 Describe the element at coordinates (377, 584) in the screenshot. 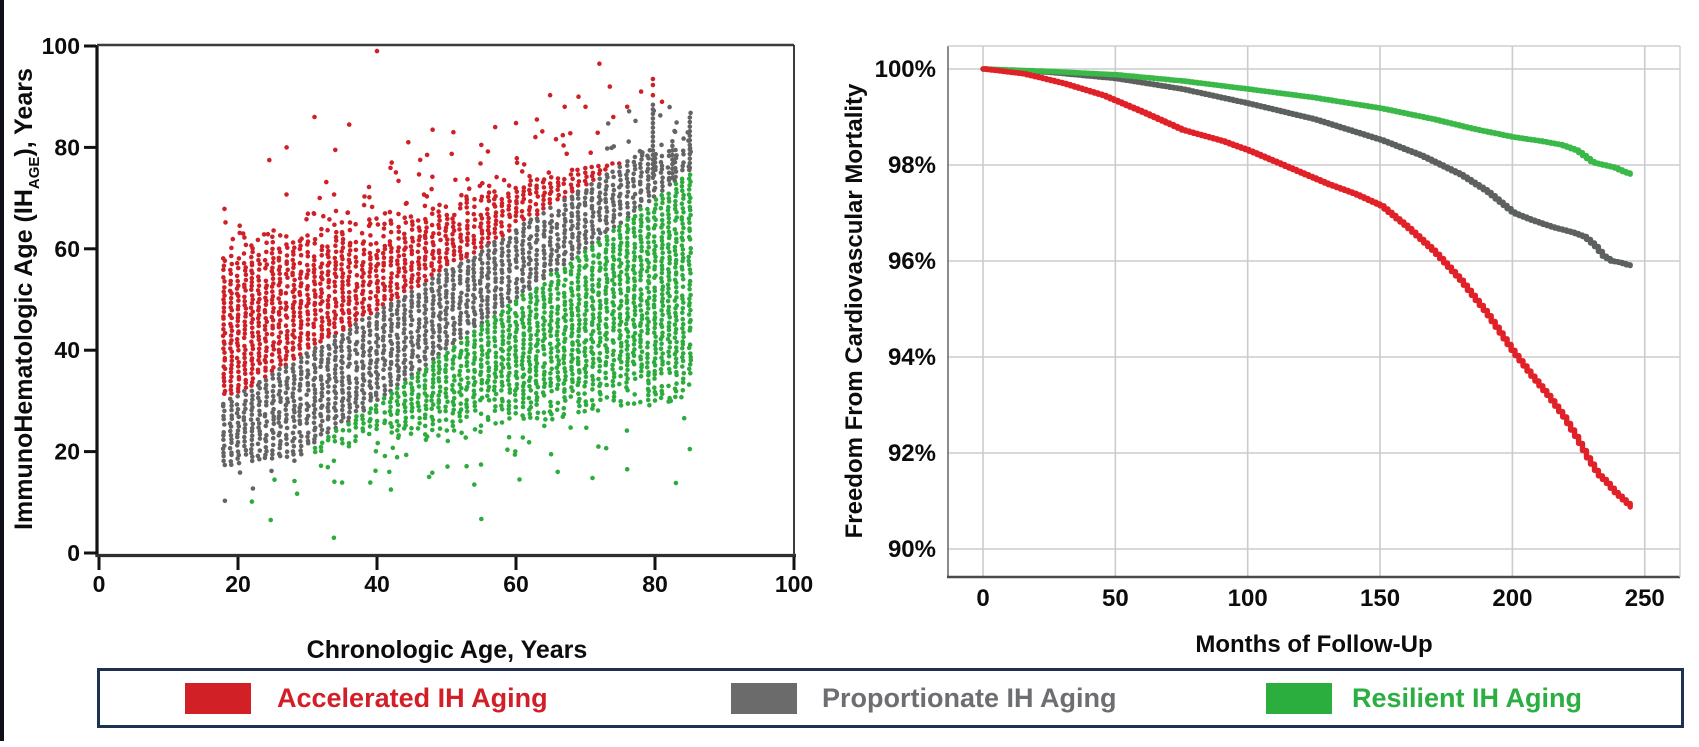

I see `scatter-x-tick-label: 40` at that location.